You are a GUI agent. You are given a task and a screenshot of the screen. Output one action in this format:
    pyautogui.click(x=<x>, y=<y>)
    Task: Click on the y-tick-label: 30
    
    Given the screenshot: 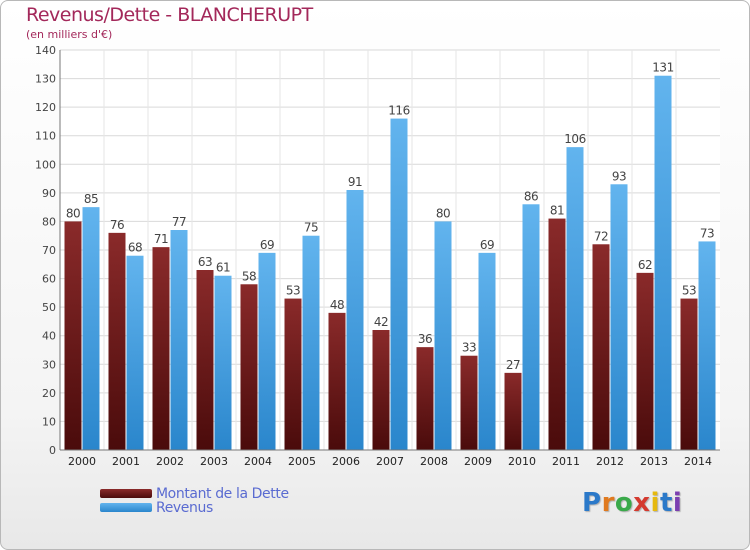 What is the action you would take?
    pyautogui.click(x=49, y=364)
    